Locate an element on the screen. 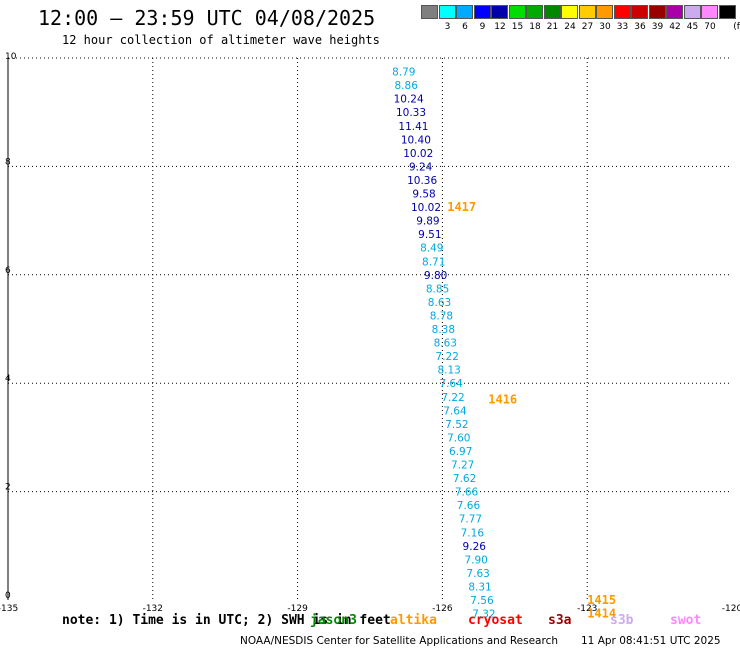 The height and width of the screenshot is (650, 740). satellite-label-cryosat: cryosat is located at coordinates (495, 620).